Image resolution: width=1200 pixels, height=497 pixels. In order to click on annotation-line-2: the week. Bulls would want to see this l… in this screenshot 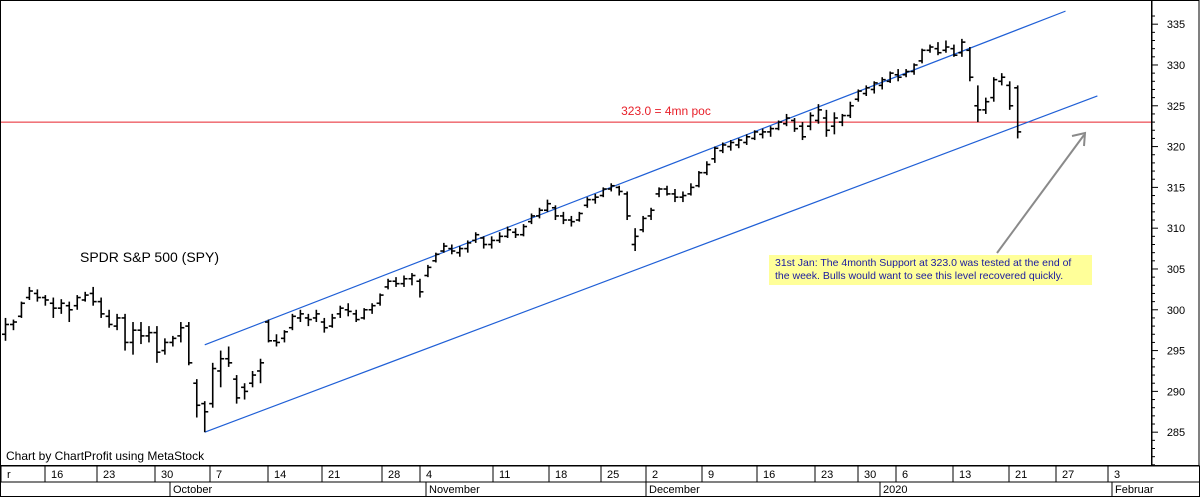, I will do `click(919, 276)`.